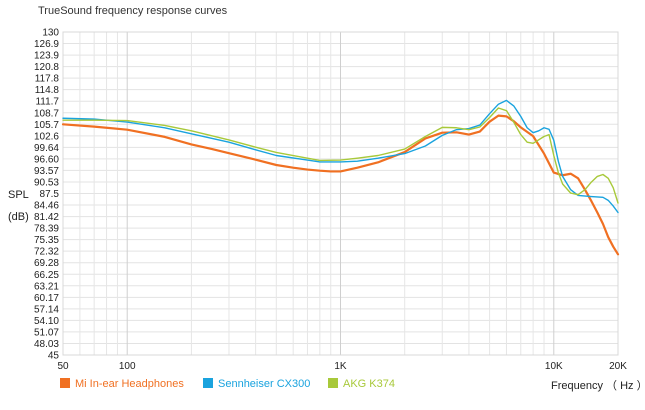  Describe the element at coordinates (18, 217) in the screenshot. I see `y-axis-label-db: (dB)` at that location.